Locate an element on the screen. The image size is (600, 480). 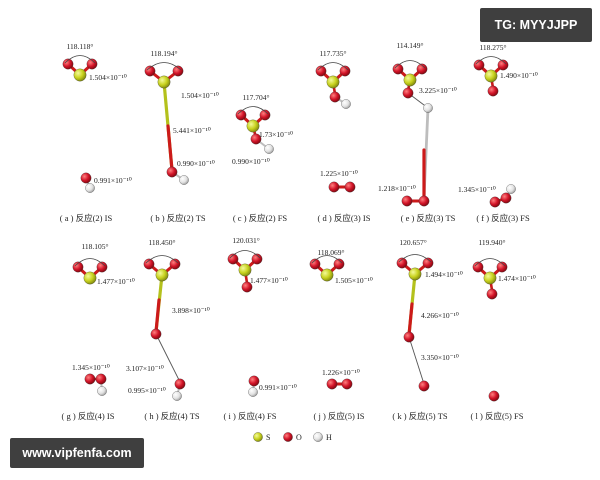
panel-label: ( c ) 反应(2) FS is located at coordinates (260, 218).